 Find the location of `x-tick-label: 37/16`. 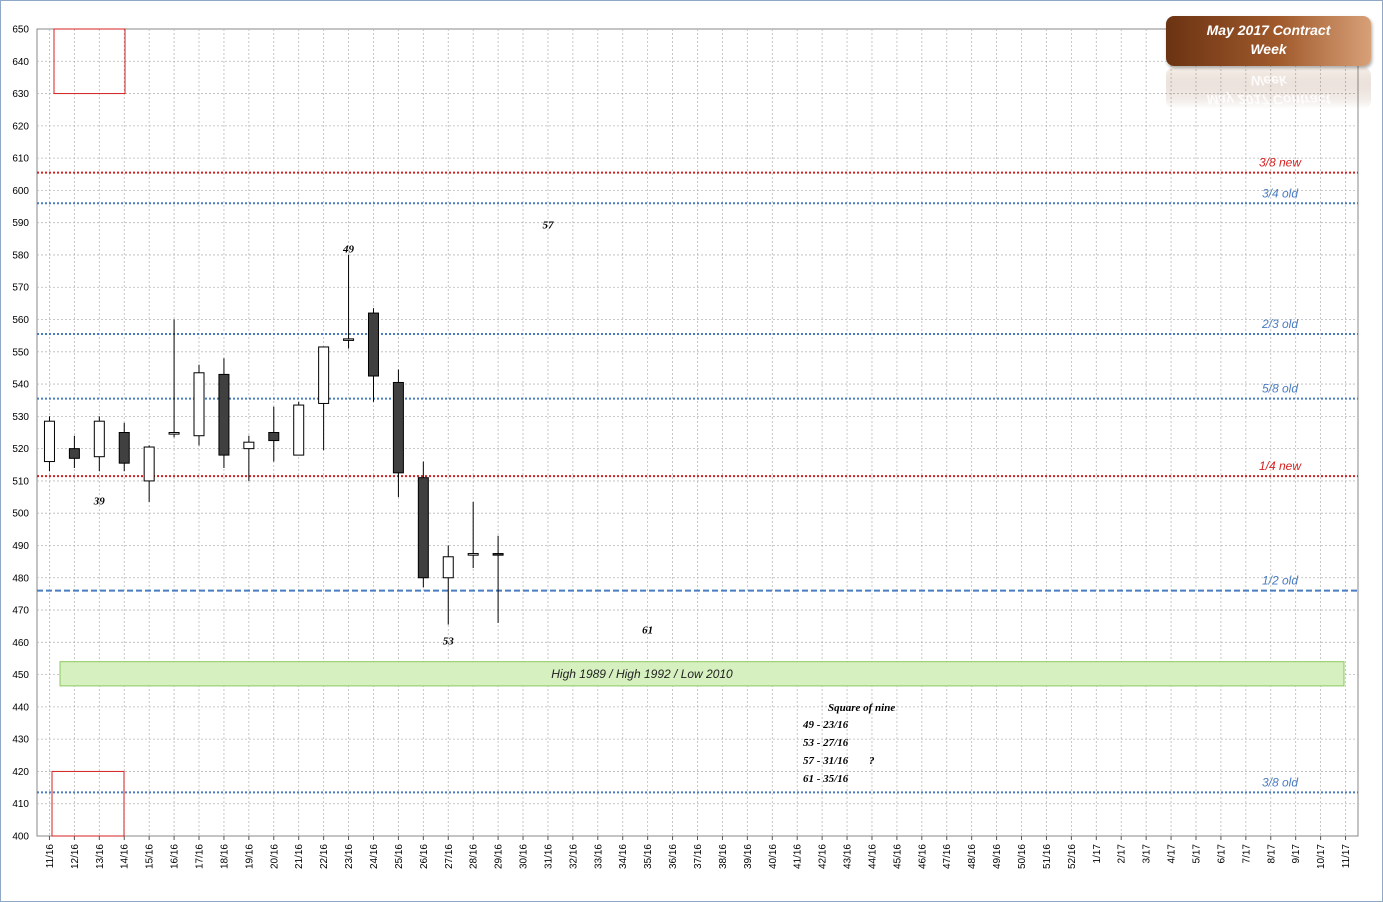

x-tick-label: 37/16 is located at coordinates (698, 856).